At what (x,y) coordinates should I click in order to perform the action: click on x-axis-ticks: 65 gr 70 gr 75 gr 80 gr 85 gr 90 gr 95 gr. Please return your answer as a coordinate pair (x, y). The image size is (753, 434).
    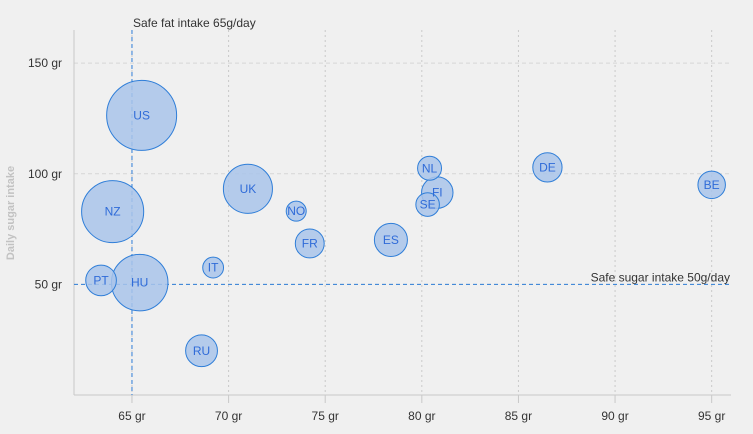
    Looking at the image, I should click on (421, 409).